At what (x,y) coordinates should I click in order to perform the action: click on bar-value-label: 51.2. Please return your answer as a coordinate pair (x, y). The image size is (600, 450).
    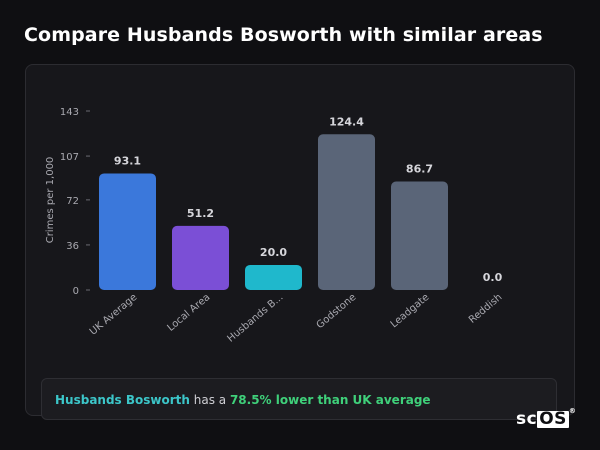
    Looking at the image, I should click on (200, 213).